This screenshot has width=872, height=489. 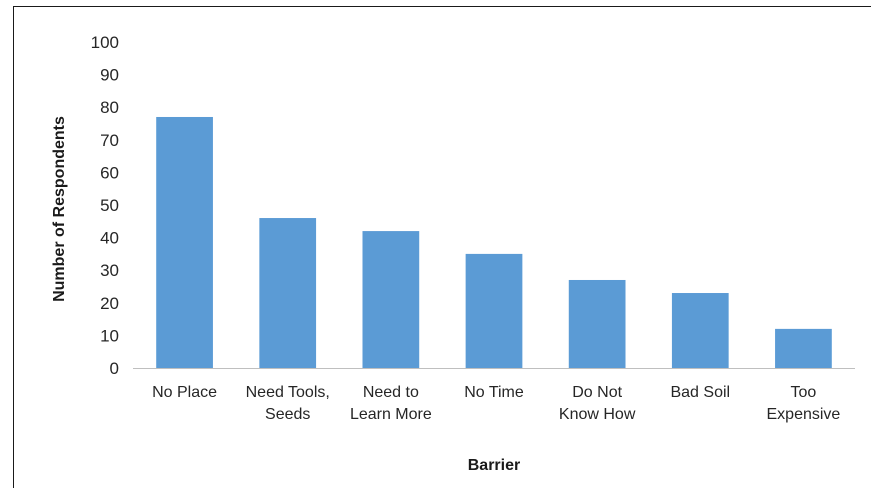 What do you see at coordinates (109, 238) in the screenshot?
I see `y-tick-label: 40` at bounding box center [109, 238].